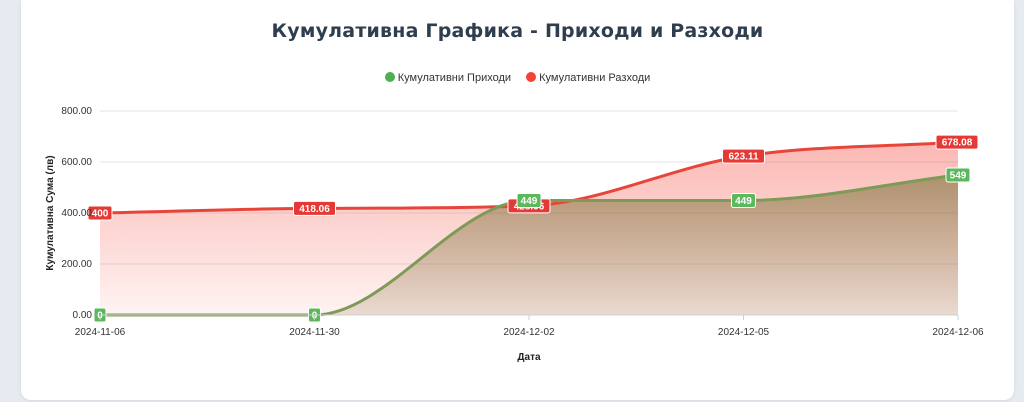 This screenshot has width=1024, height=402. What do you see at coordinates (958, 332) in the screenshot?
I see `x-tick-label: 2024-12-06` at bounding box center [958, 332].